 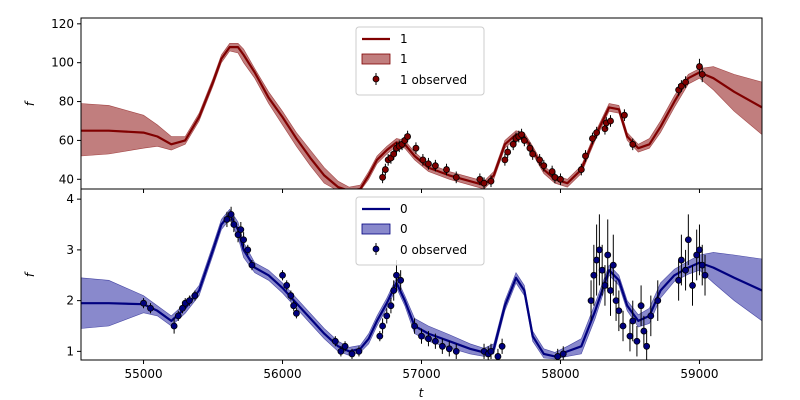 I want to click on x-tick-label: 55000, so click(x=143, y=374).